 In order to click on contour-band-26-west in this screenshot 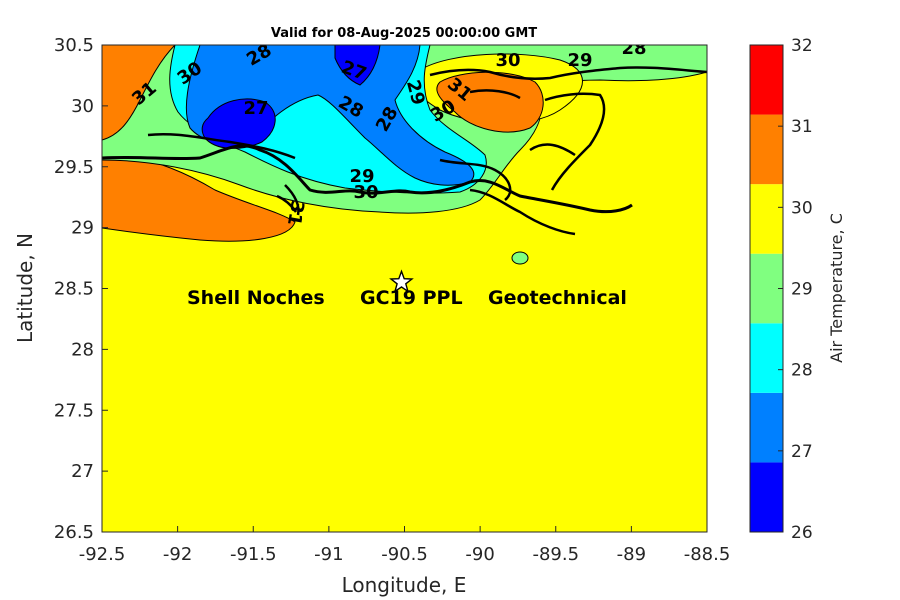, I will do `click(238, 123)`.